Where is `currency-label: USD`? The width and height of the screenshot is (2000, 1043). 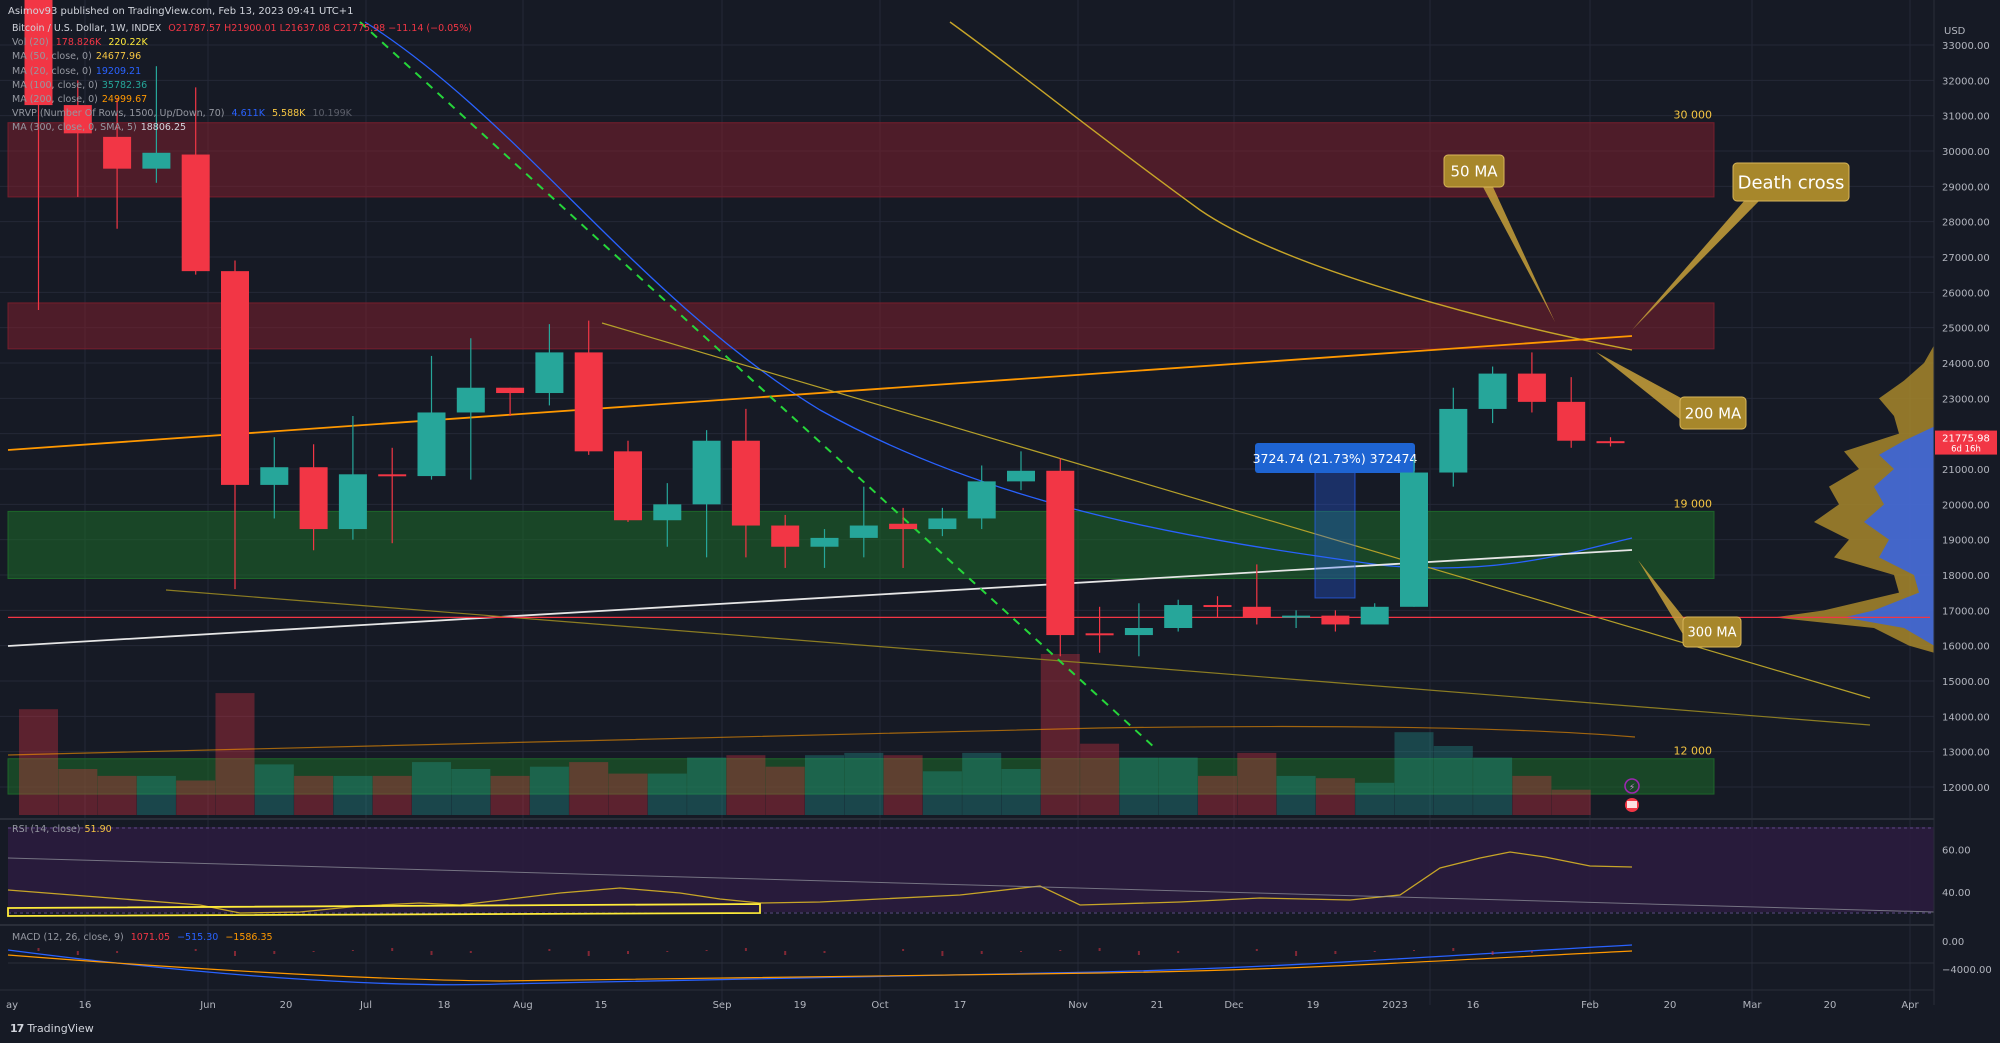
currency-label: USD is located at coordinates (1955, 31).